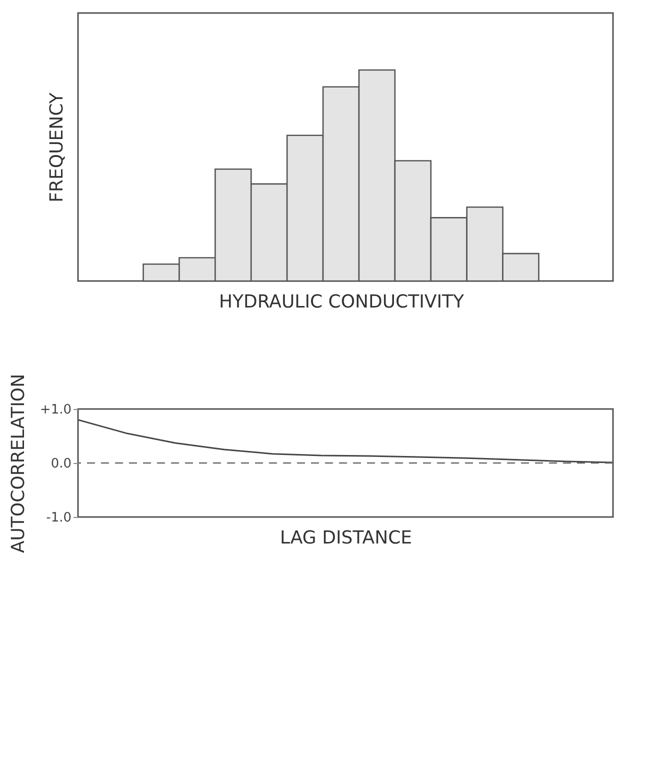 The height and width of the screenshot is (773, 667). I want to click on line-series, so click(345, 441).